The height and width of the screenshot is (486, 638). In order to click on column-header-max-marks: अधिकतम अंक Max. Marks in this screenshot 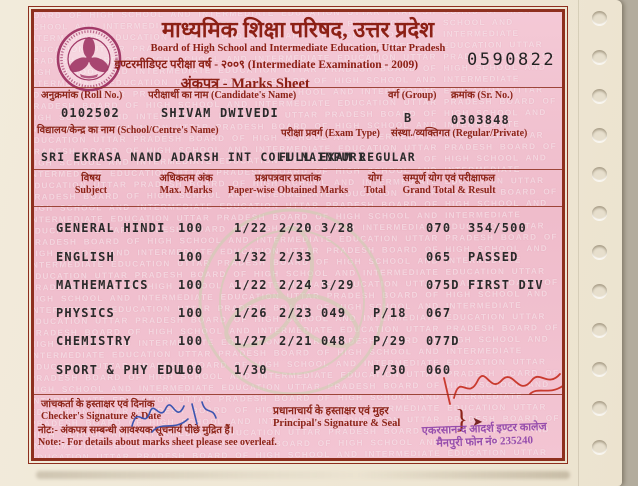, I will do `click(186, 184)`.